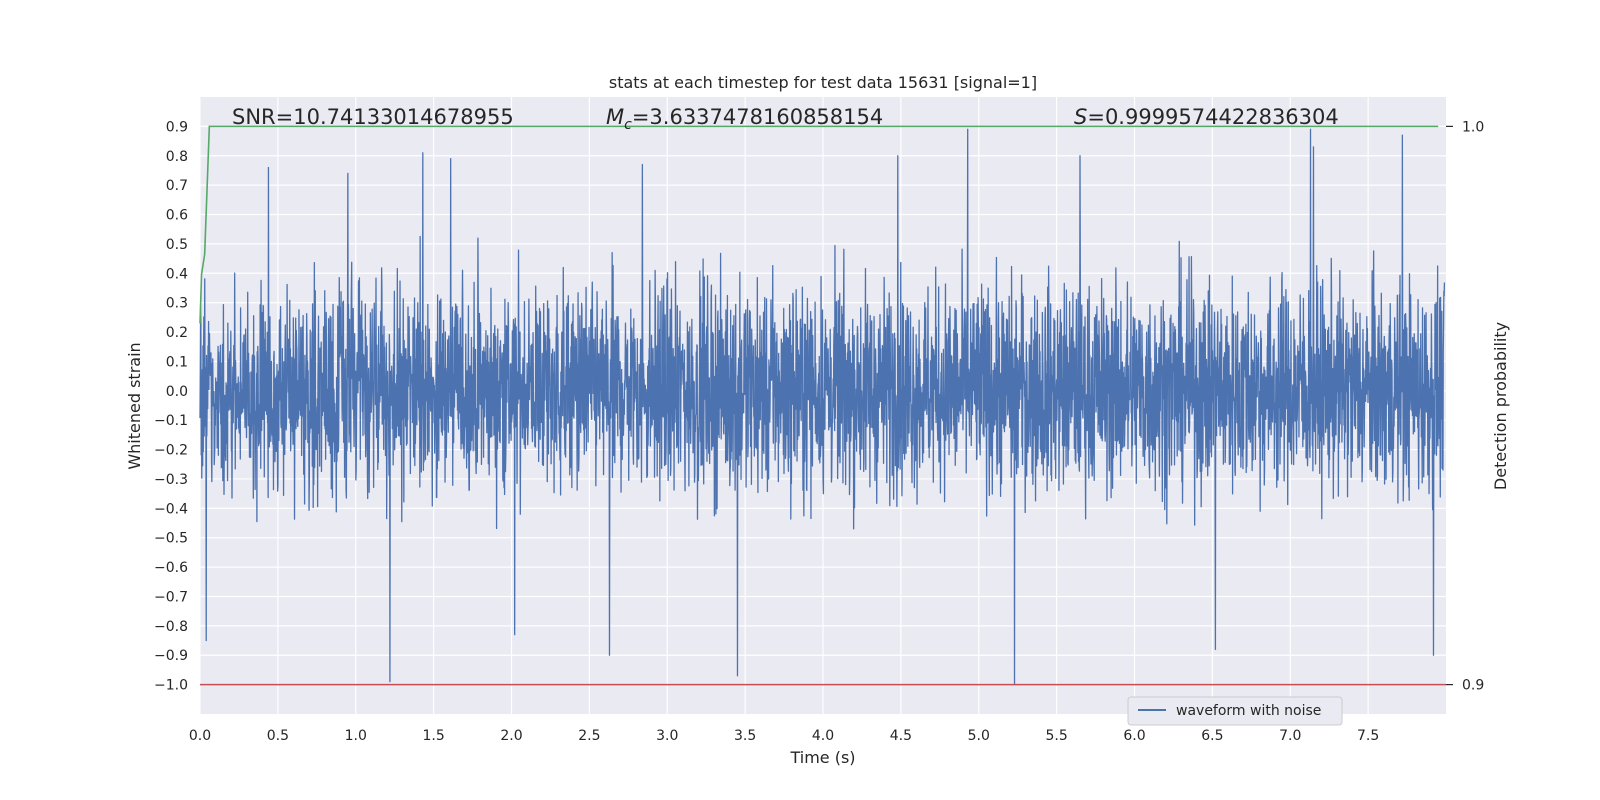 The width and height of the screenshot is (1600, 800). What do you see at coordinates (356, 736) in the screenshot?
I see `x-tick-label: 1.0` at bounding box center [356, 736].